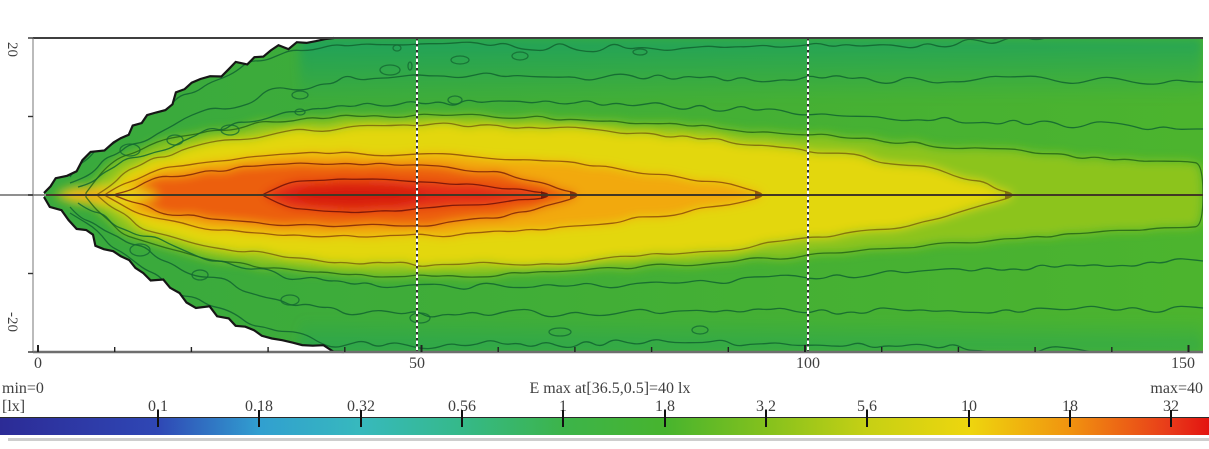 This screenshot has height=449, width=1209. I want to click on colorbar-label: 1.8, so click(665, 406).